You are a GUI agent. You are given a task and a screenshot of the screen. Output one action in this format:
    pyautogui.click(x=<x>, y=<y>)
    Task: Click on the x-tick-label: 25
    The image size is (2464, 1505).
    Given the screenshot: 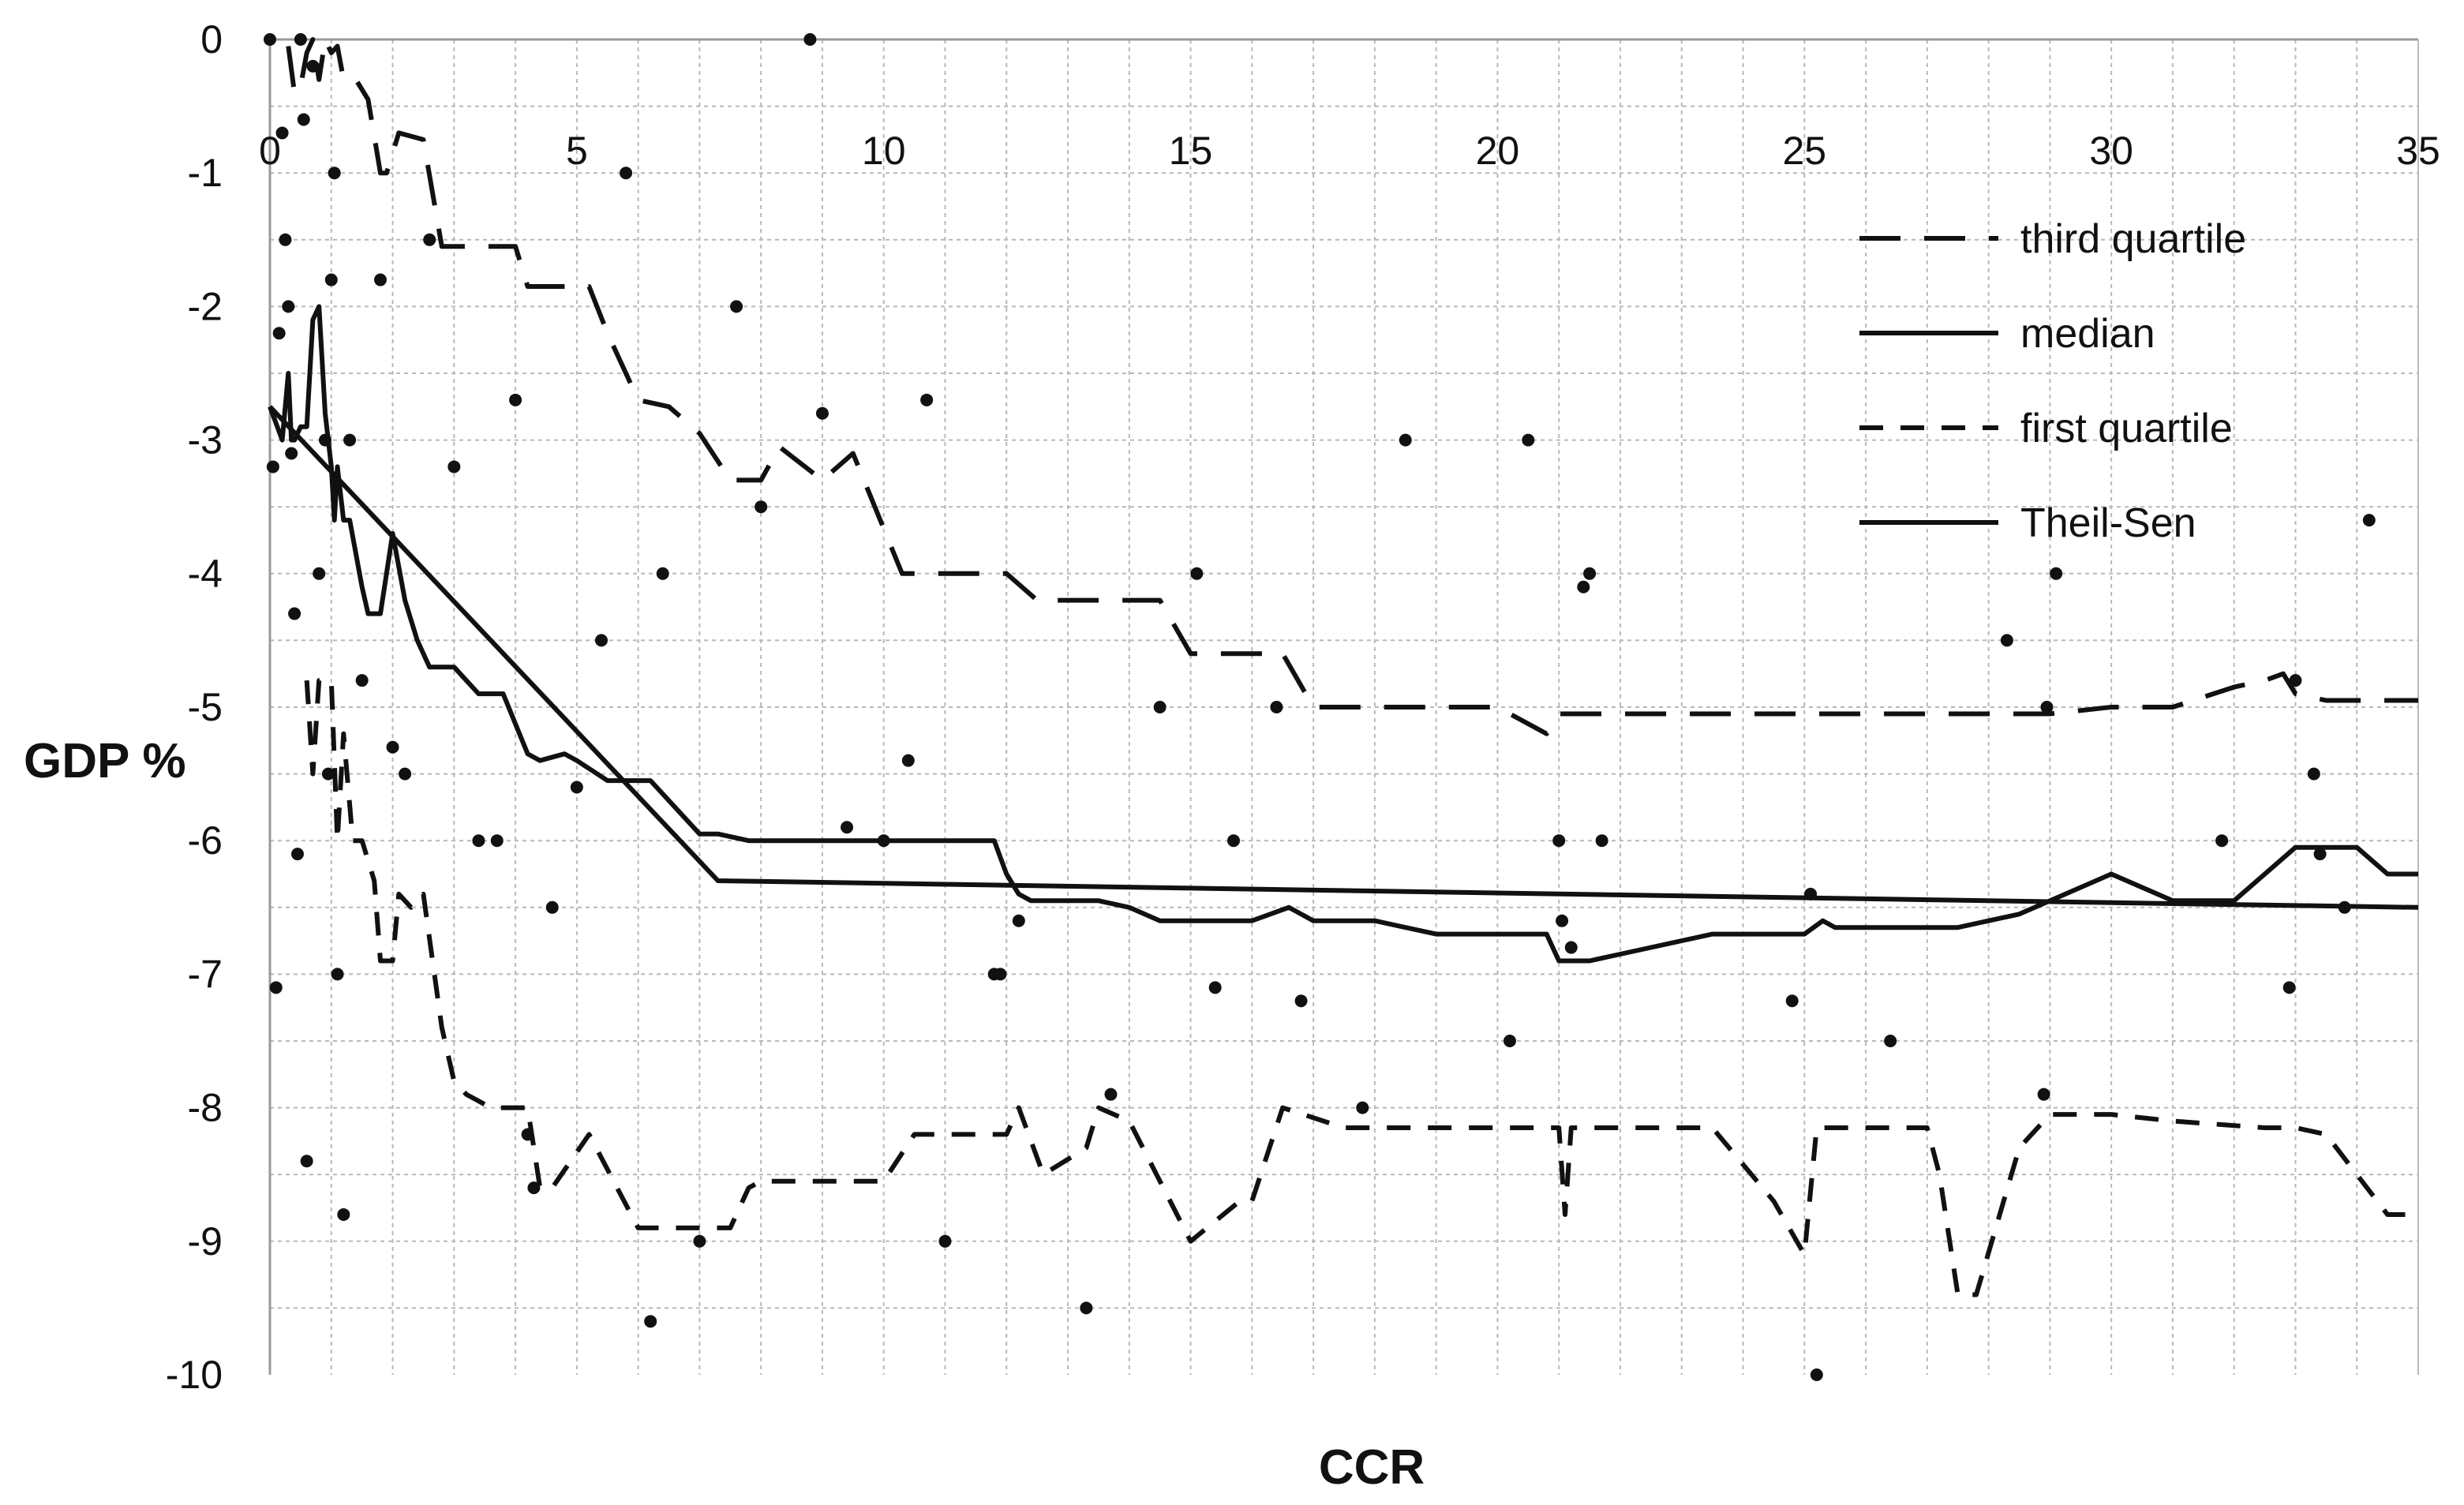 What is the action you would take?
    pyautogui.click(x=1804, y=151)
    